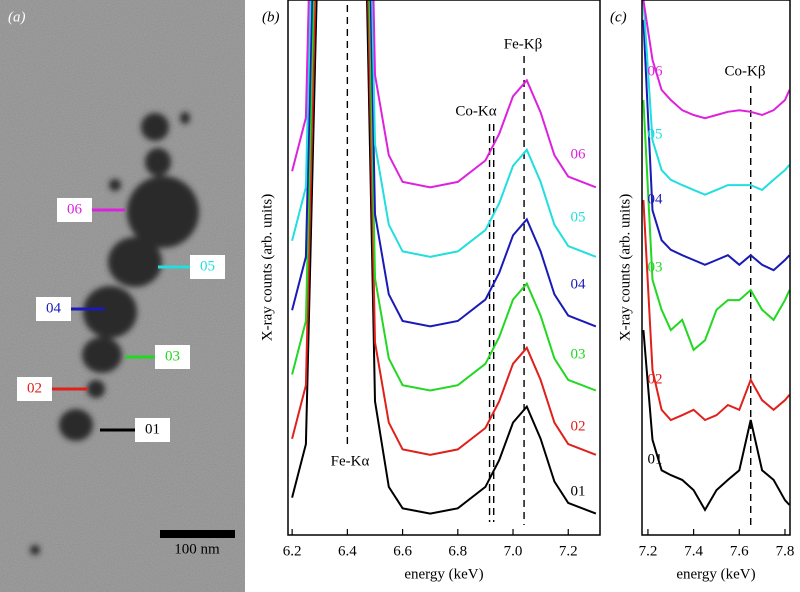 This screenshot has width=800, height=592. What do you see at coordinates (785, 551) in the screenshot?
I see `x-tick-label: 7.8` at bounding box center [785, 551].